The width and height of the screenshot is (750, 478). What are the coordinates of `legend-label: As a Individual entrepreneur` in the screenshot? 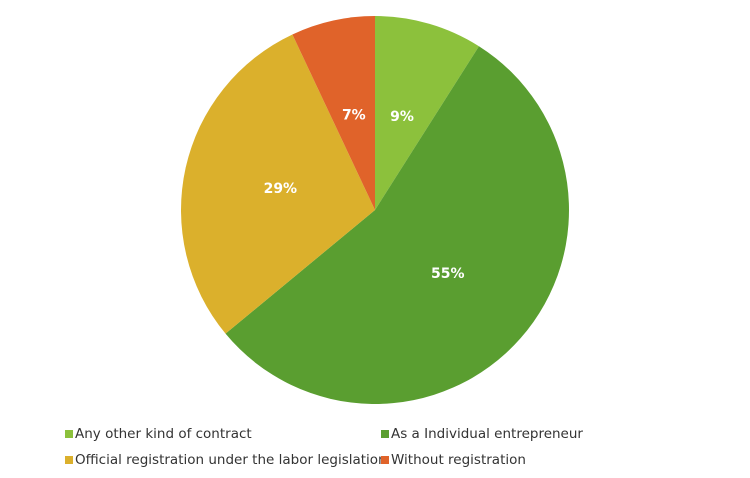 It's located at (487, 434).